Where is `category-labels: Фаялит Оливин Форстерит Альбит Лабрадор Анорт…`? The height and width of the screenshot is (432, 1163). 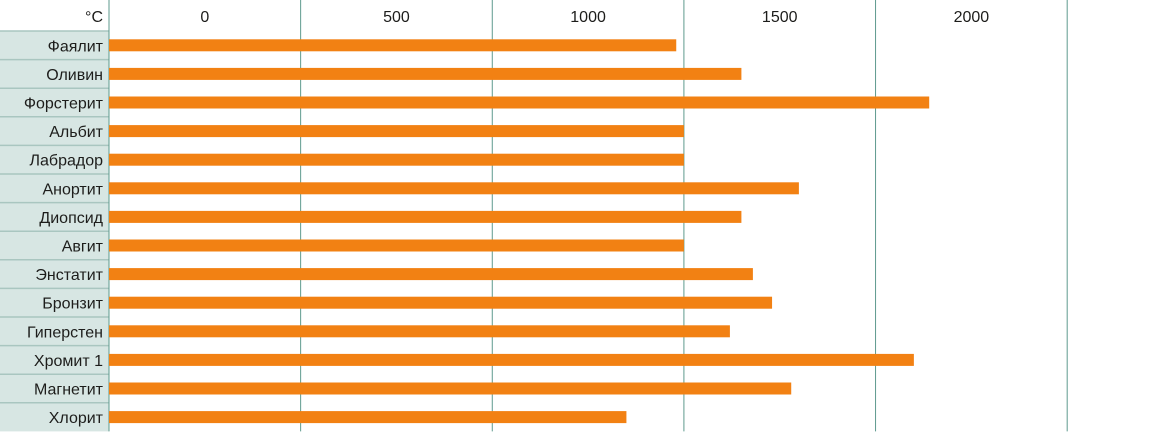
category-labels: Фаялит Оливин Форстерит Альбит Лабрадор Анорт… is located at coordinates (64, 232).